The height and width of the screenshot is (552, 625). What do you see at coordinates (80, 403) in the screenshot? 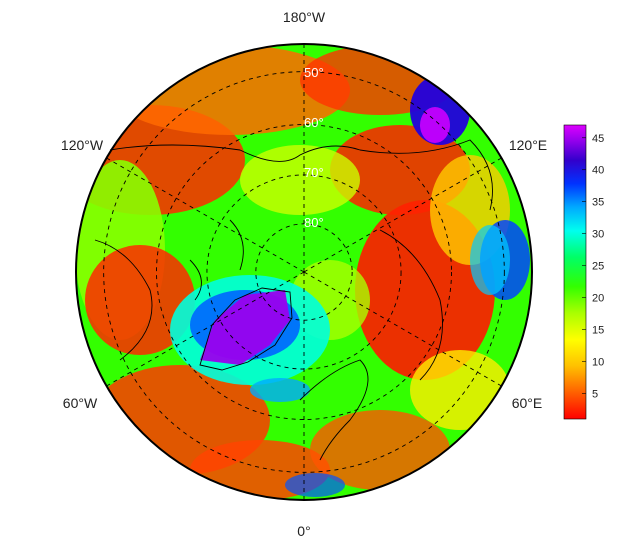
I see `lon-label-60w: 60°W` at bounding box center [80, 403].